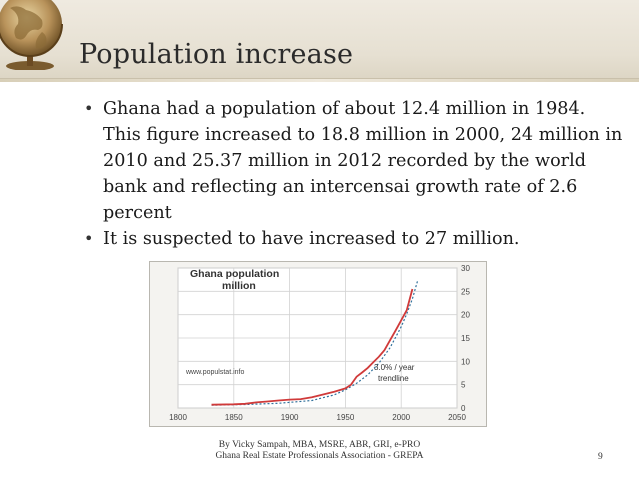 This screenshot has width=639, height=480. Describe the element at coordinates (178, 417) in the screenshot. I see `x-tick-label: 1800` at that location.